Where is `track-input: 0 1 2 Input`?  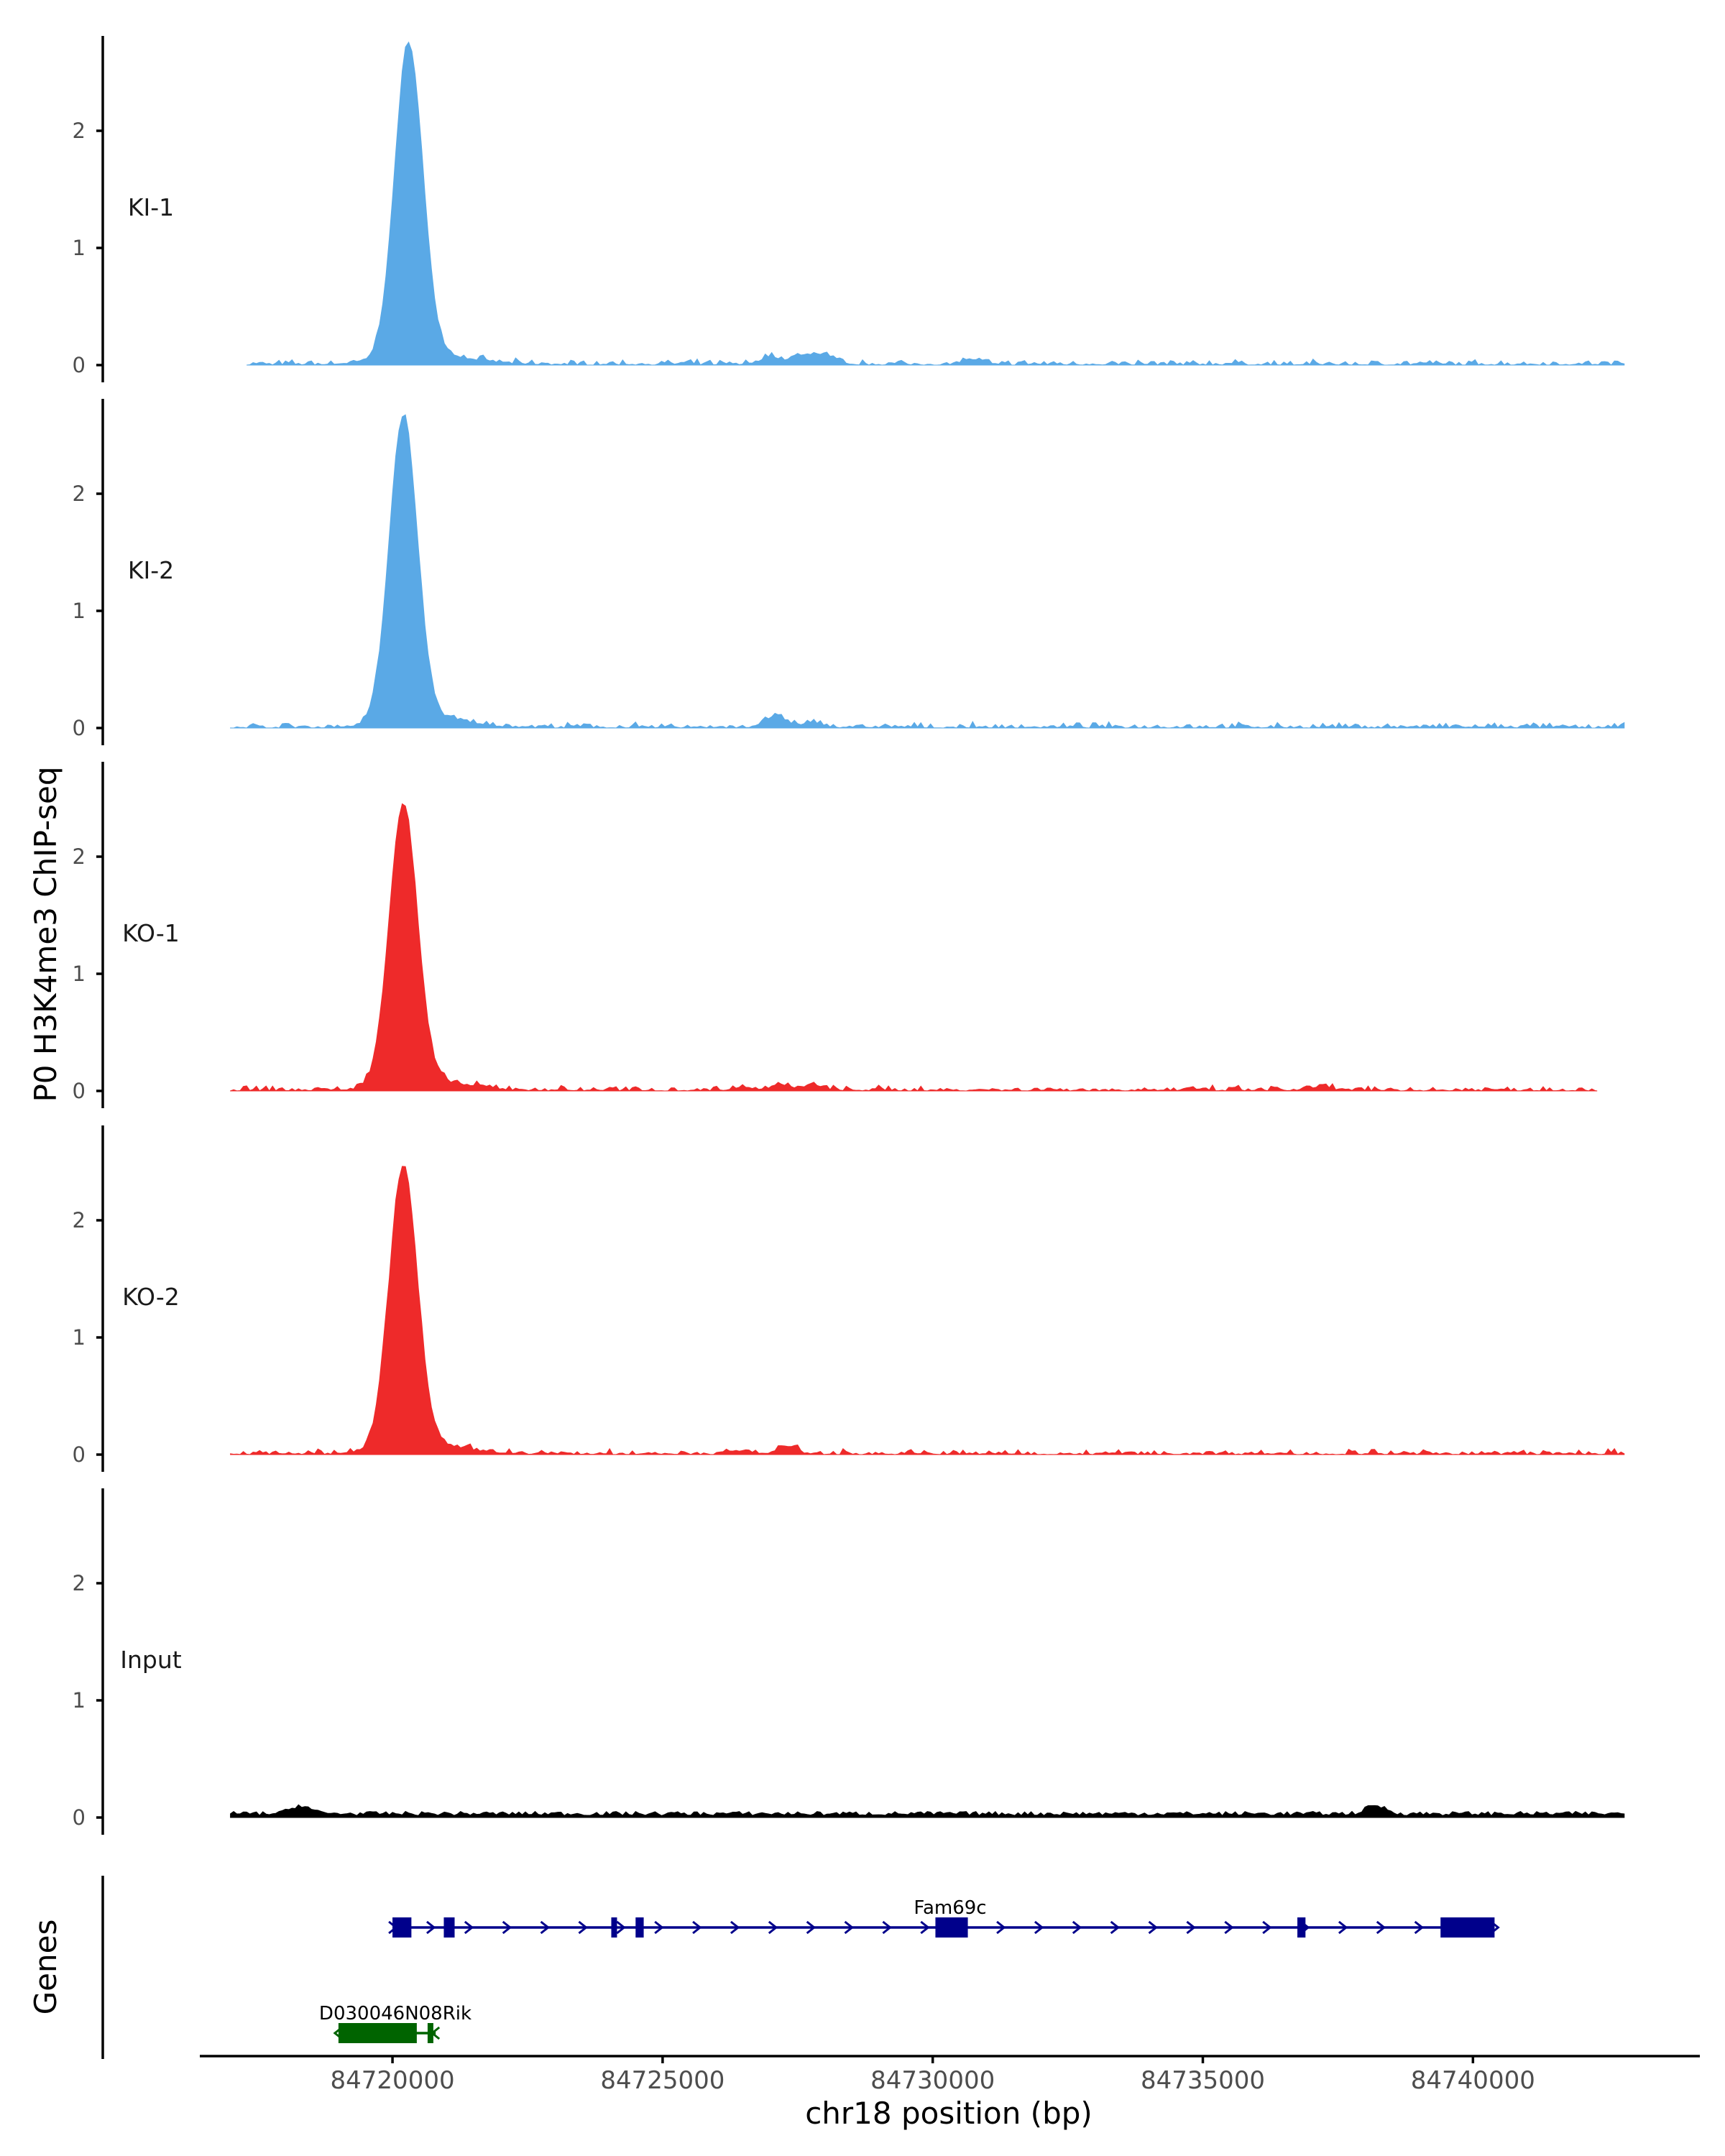
track-input: 0 1 2 Input is located at coordinates (849, 1661).